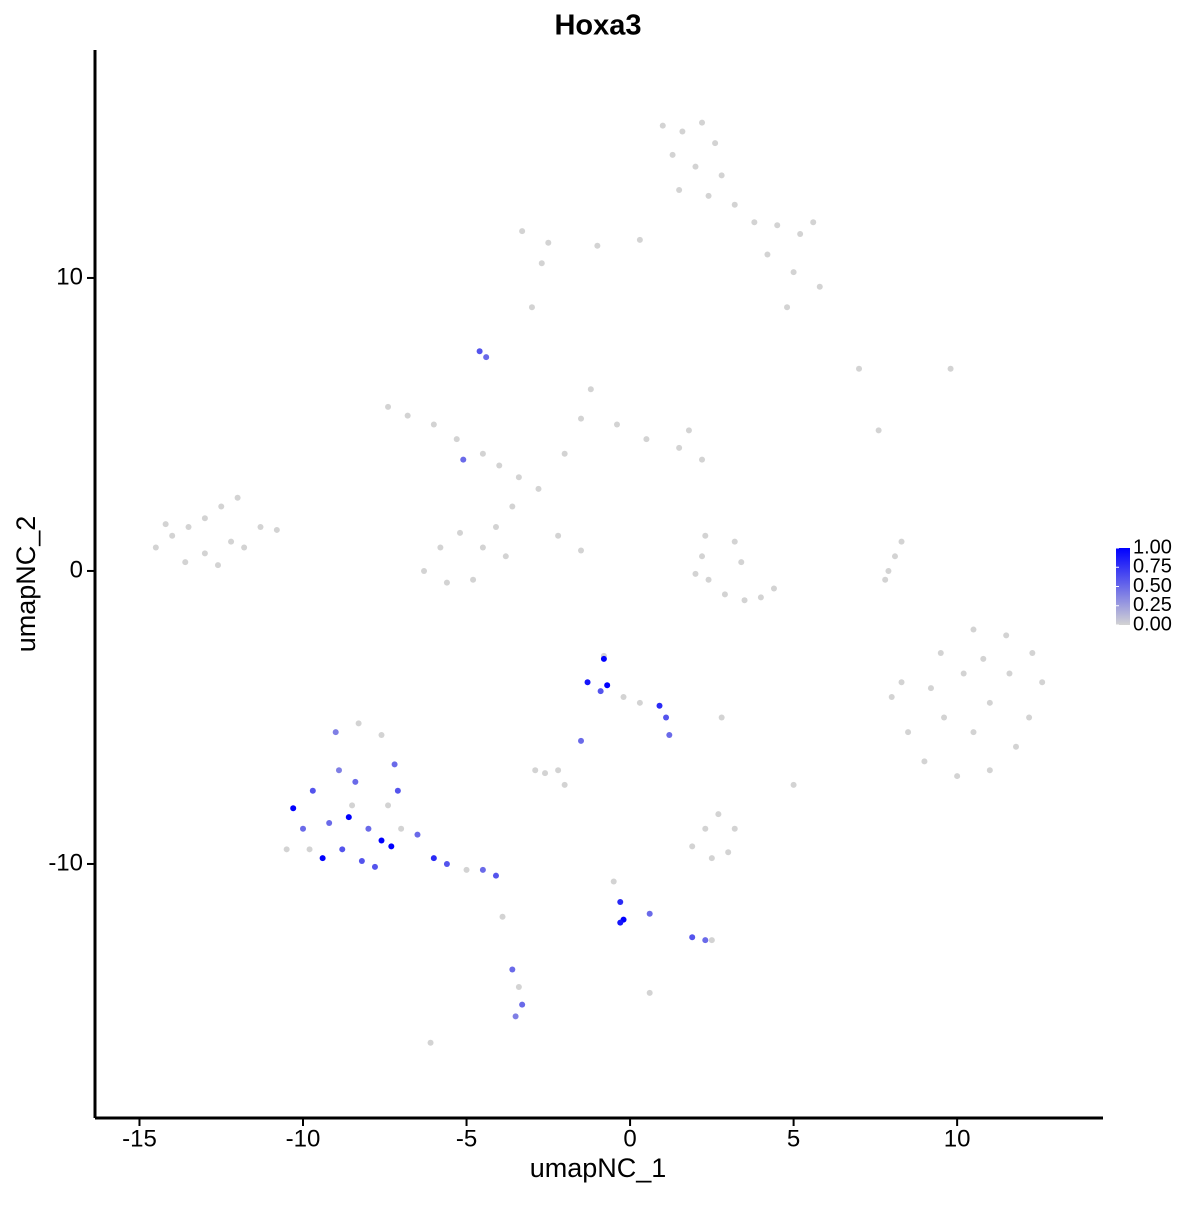 This screenshot has width=1200, height=1205. What do you see at coordinates (629, 1138) in the screenshot?
I see `x-tick-label: 0` at bounding box center [629, 1138].